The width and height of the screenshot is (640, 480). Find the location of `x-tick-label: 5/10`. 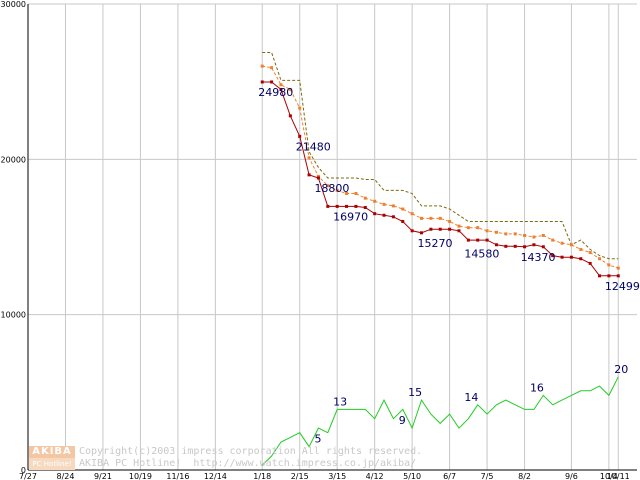

x-tick-label: 5/10 is located at coordinates (412, 476).